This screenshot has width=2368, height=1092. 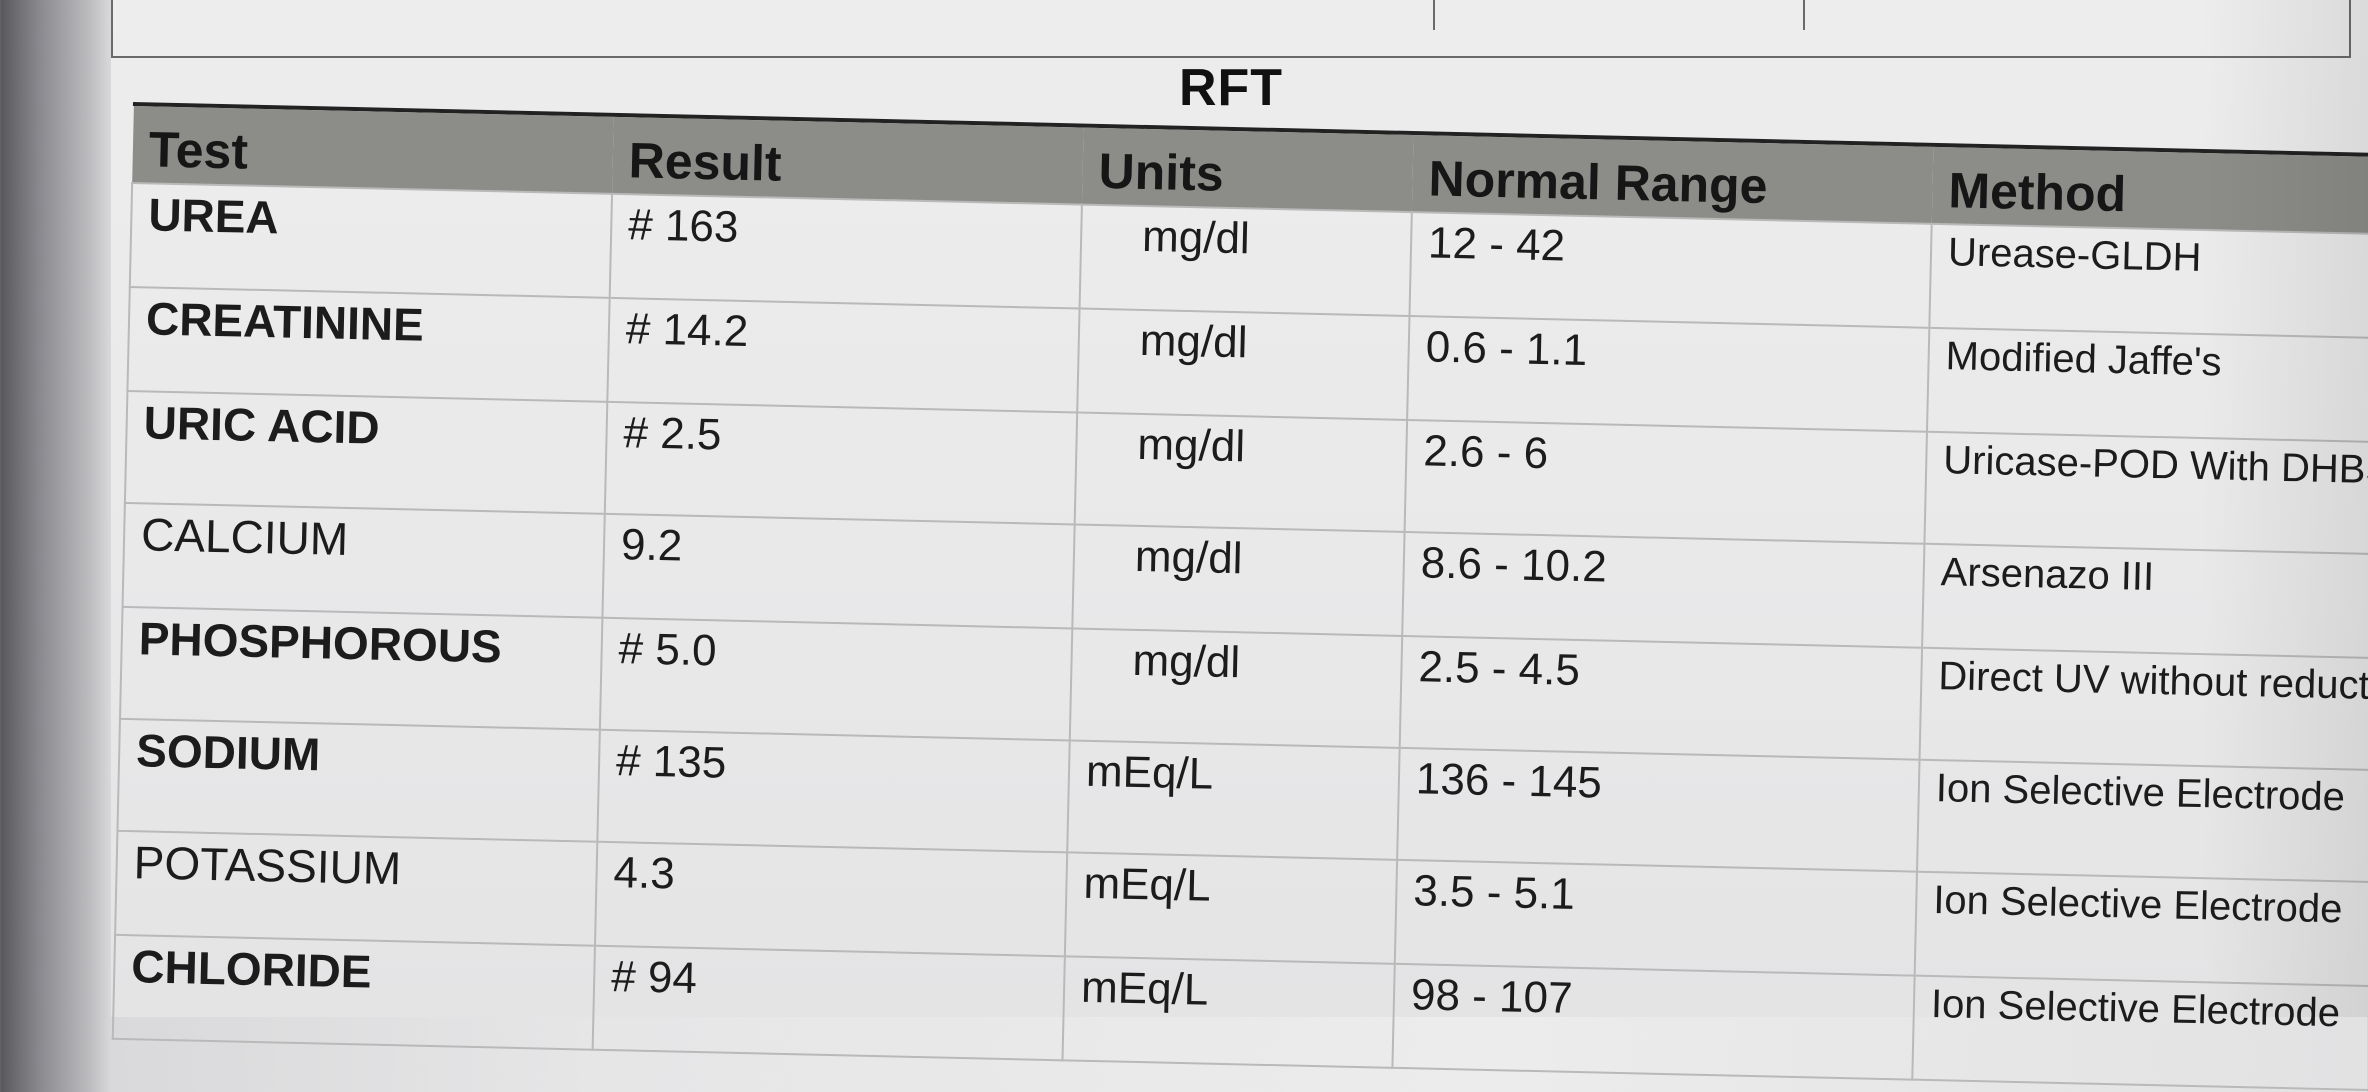 What do you see at coordinates (833, 791) in the screenshot?
I see `test-result: # 135` at bounding box center [833, 791].